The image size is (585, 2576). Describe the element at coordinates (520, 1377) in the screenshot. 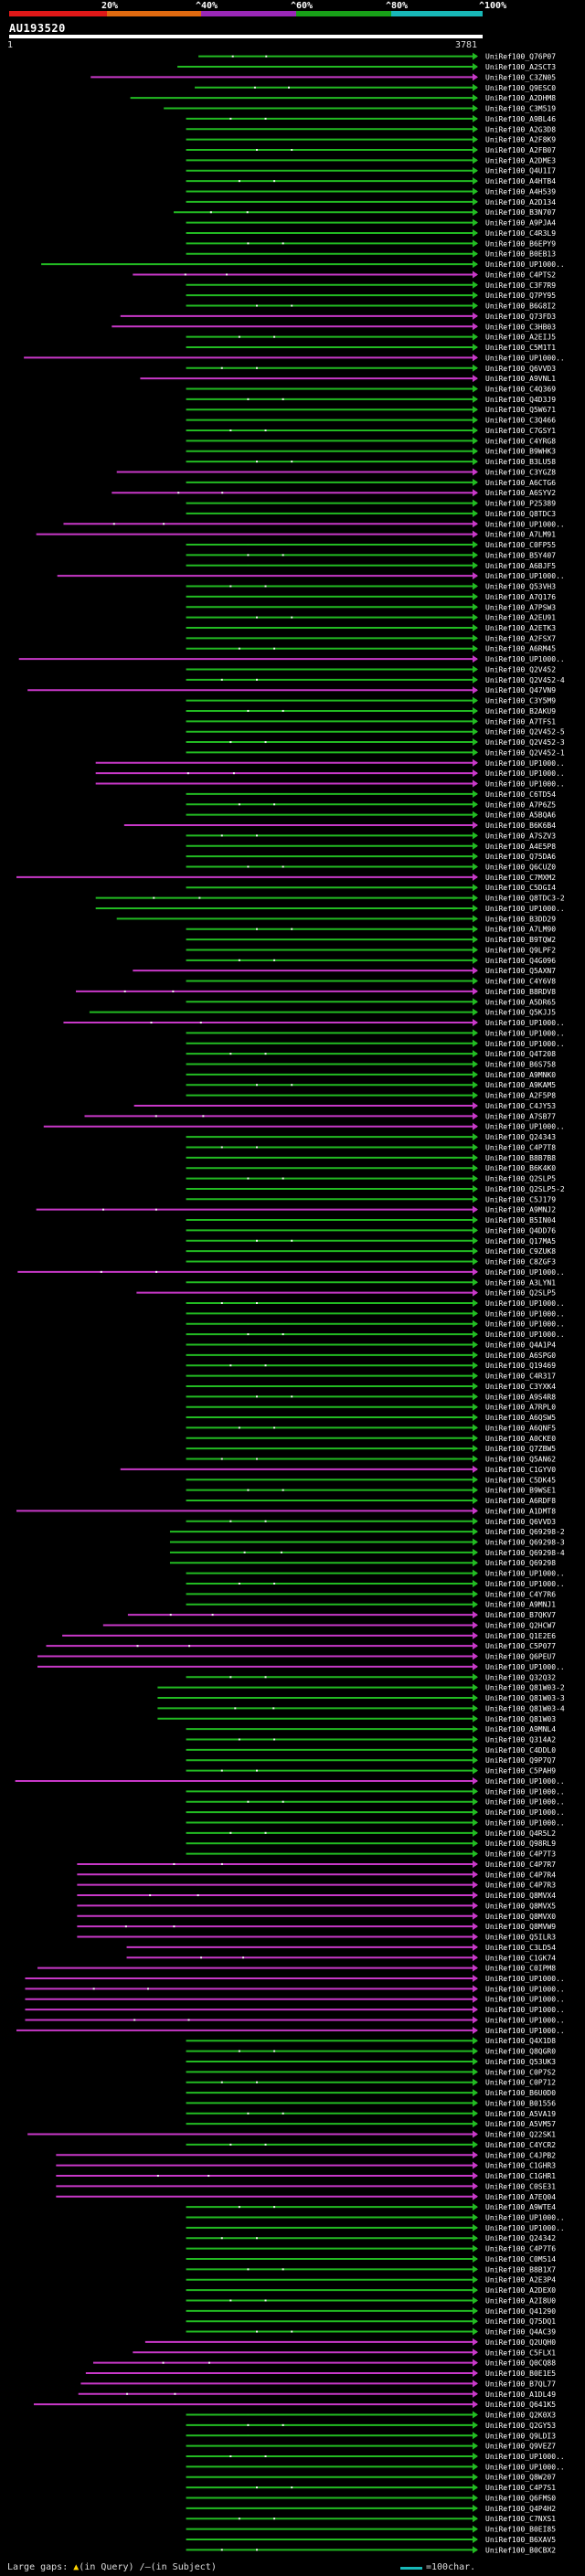

I see `hit-label: UniRef100_C4R317` at that location.